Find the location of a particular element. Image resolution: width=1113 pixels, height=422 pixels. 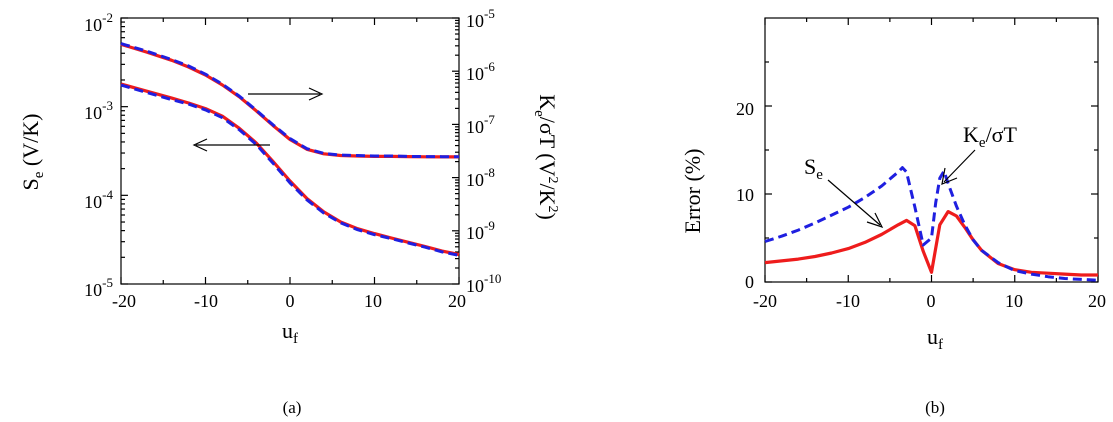

y-right-tick-label: 10⁻⁹ is located at coordinates (480, 230).